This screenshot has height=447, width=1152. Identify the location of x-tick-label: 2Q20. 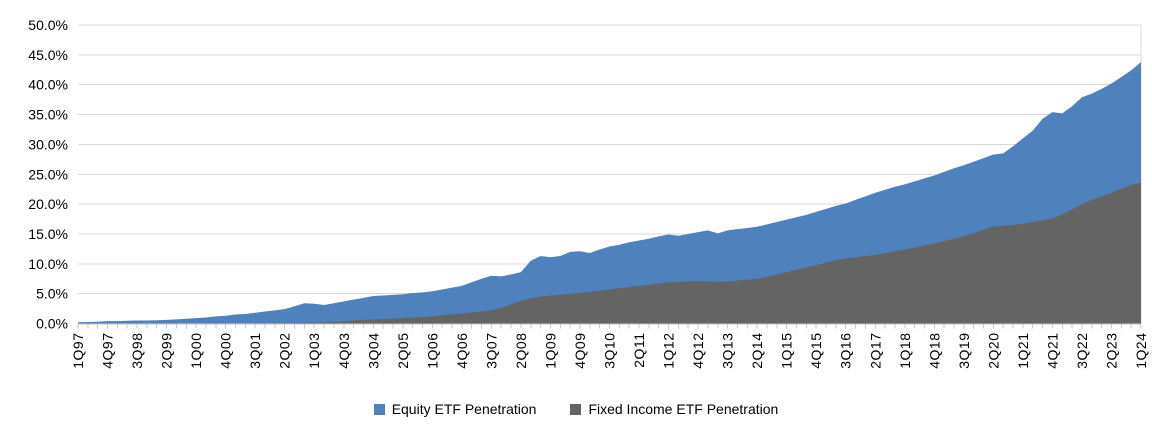
(993, 351).